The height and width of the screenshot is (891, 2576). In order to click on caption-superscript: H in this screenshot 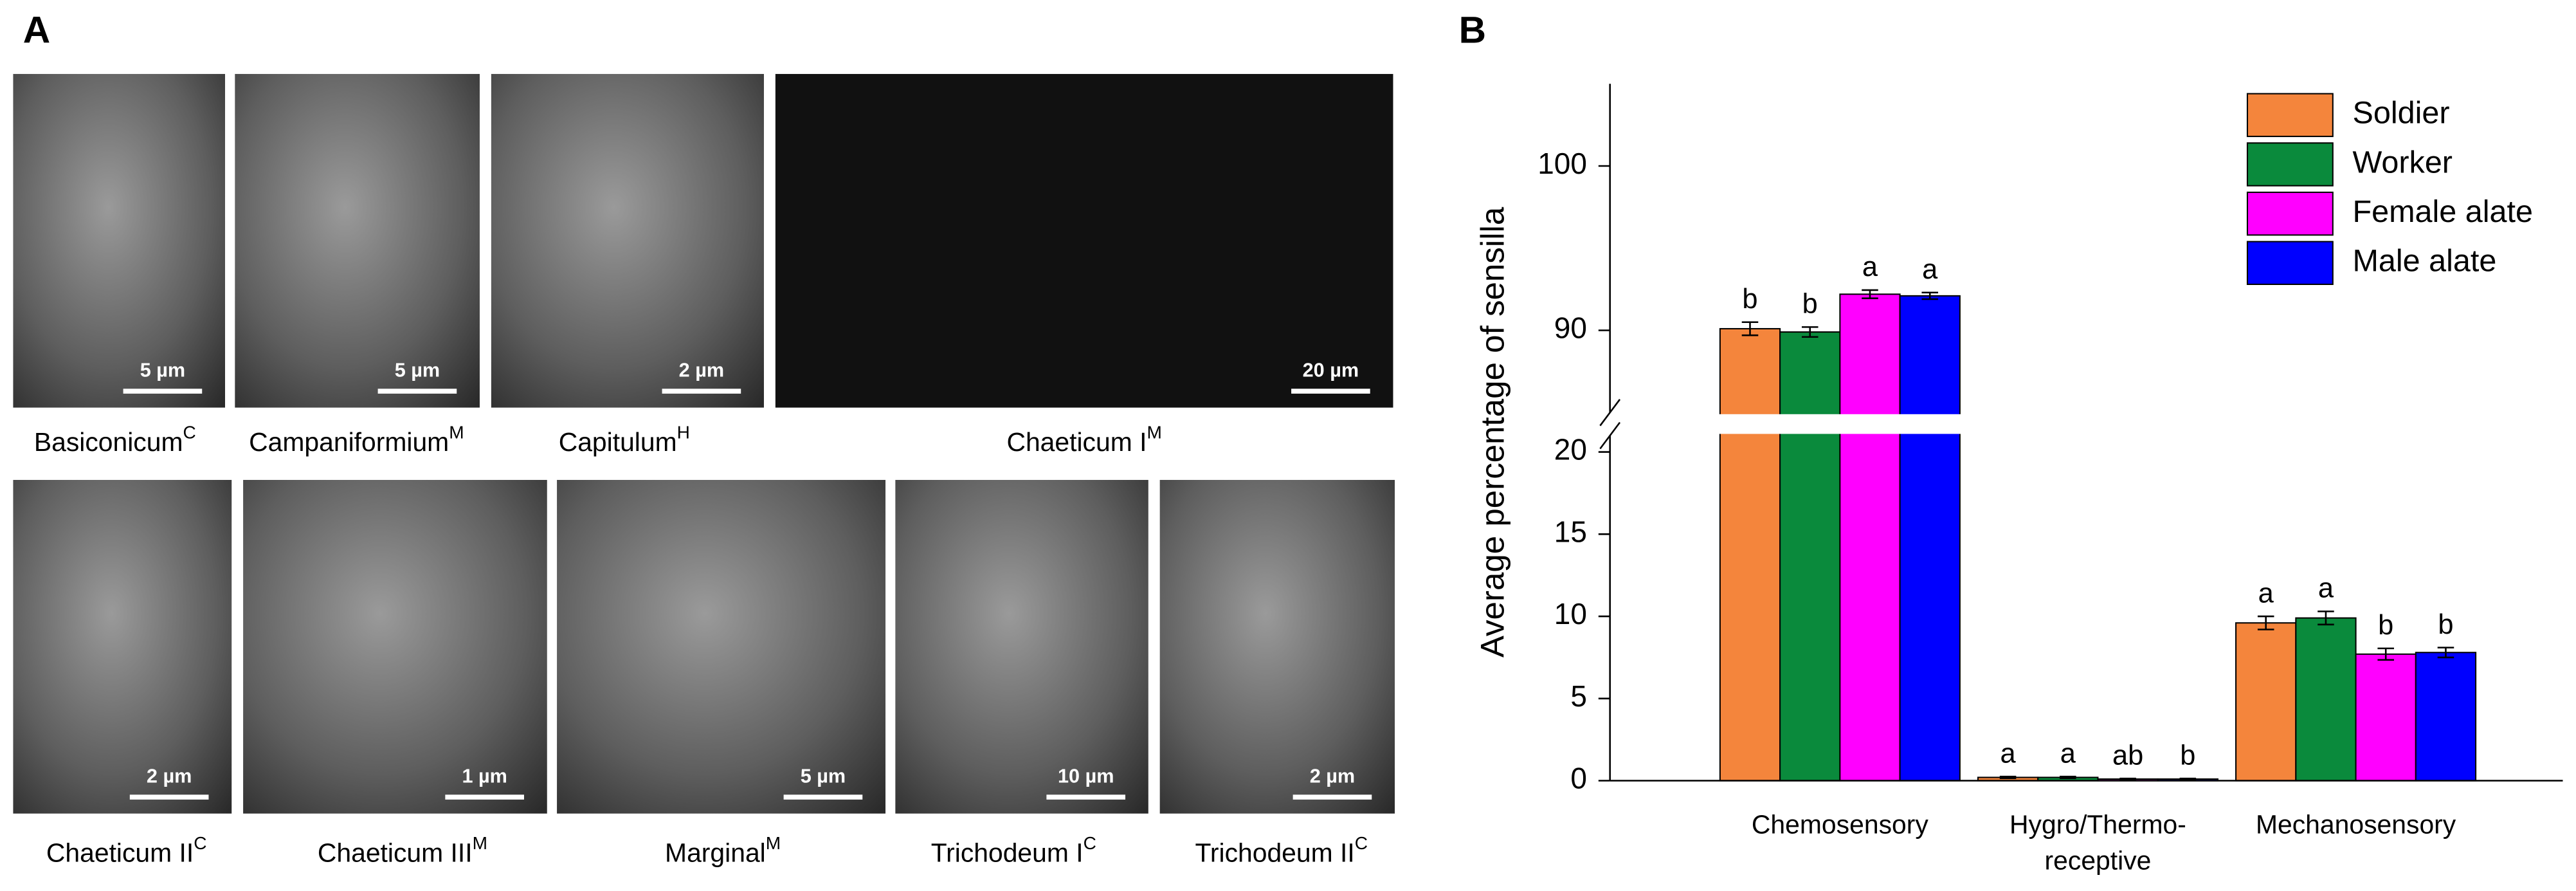, I will do `click(683, 433)`.